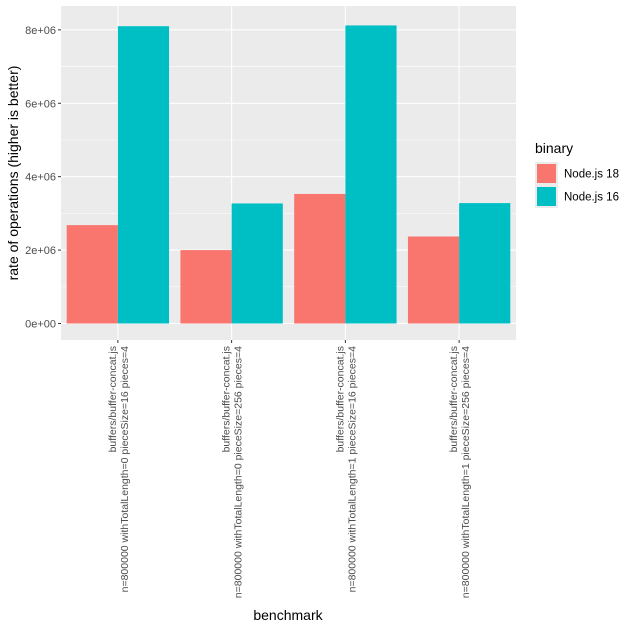  What do you see at coordinates (554, 148) in the screenshot?
I see `legend-title: binary` at bounding box center [554, 148].